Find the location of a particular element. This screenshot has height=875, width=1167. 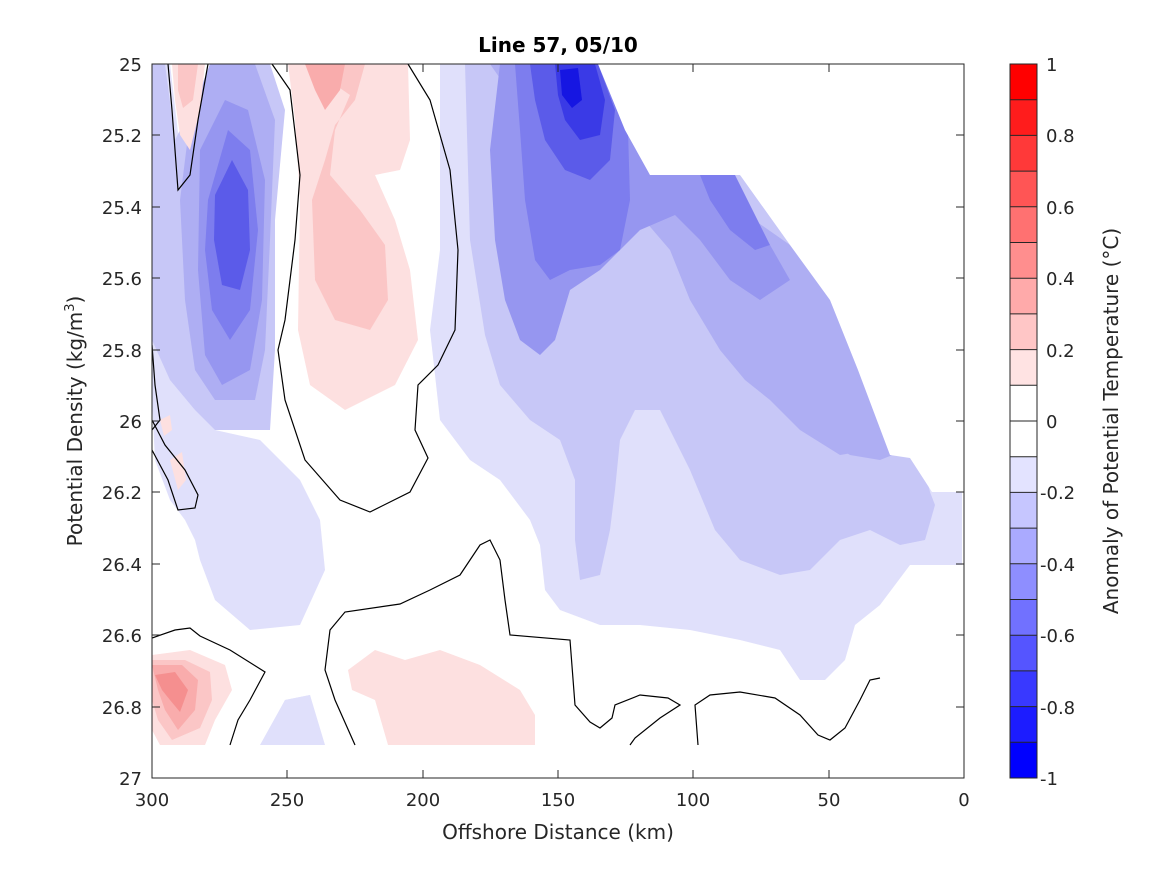

colorbar-tick-label: -0.8 is located at coordinates (1057, 708).